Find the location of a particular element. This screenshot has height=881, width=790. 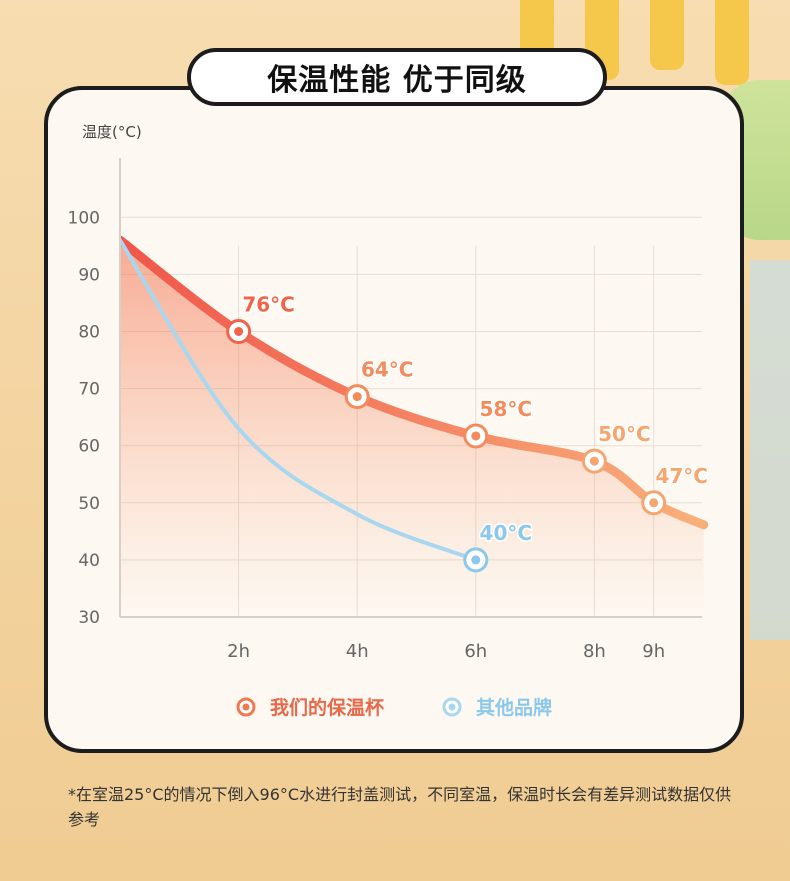

y-tick-label: 50 is located at coordinates (89, 504).